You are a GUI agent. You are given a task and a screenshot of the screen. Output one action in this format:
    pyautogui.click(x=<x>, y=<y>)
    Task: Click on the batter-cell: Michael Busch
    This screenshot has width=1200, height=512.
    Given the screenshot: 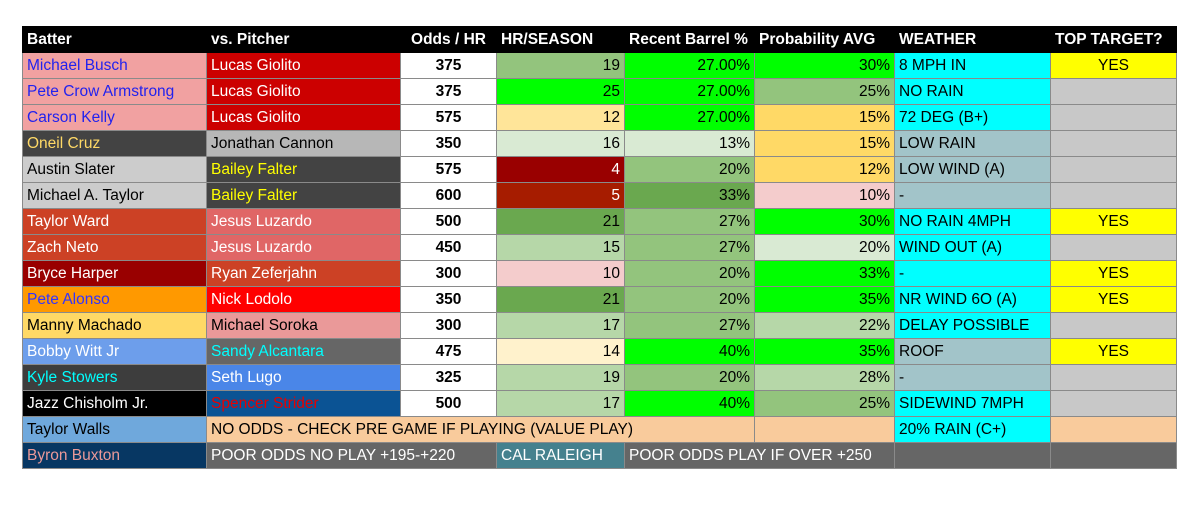 What is the action you would take?
    pyautogui.click(x=114, y=65)
    